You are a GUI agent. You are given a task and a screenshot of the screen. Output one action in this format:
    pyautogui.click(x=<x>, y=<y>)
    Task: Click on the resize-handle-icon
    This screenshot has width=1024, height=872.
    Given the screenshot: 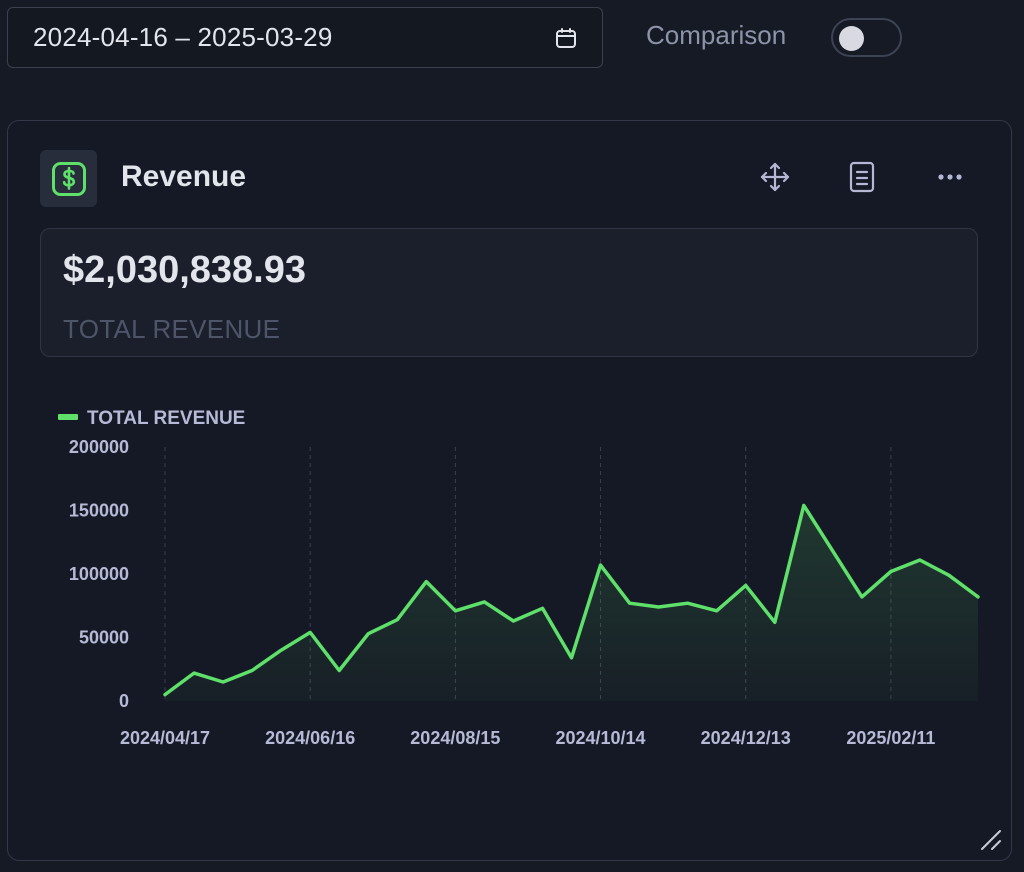 What is the action you would take?
    pyautogui.click(x=992, y=841)
    